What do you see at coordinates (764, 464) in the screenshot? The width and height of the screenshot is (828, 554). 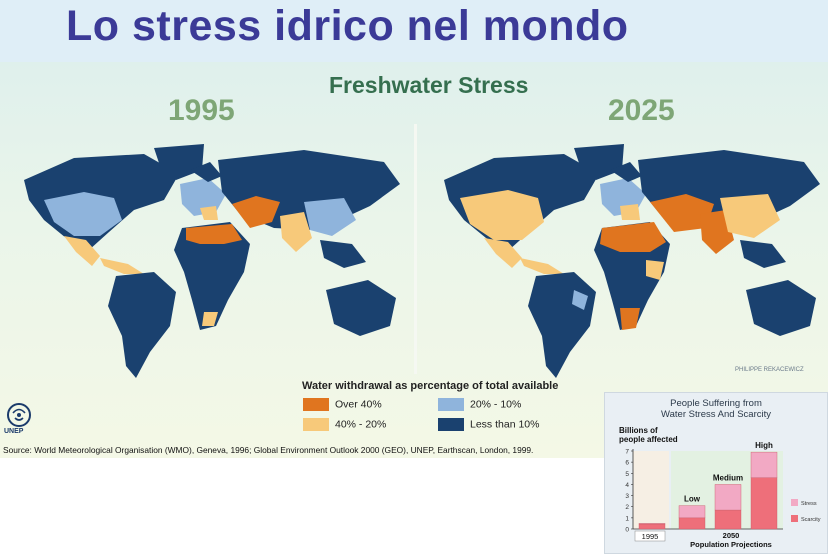 I see `bar-stress-high` at bounding box center [764, 464].